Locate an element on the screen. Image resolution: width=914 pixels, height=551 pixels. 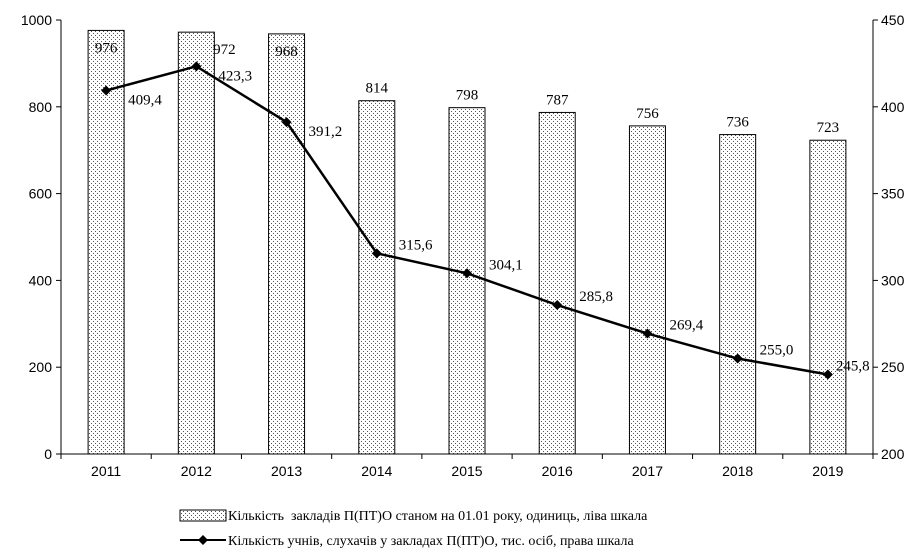
line-value-label: 391,2 is located at coordinates (326, 132).